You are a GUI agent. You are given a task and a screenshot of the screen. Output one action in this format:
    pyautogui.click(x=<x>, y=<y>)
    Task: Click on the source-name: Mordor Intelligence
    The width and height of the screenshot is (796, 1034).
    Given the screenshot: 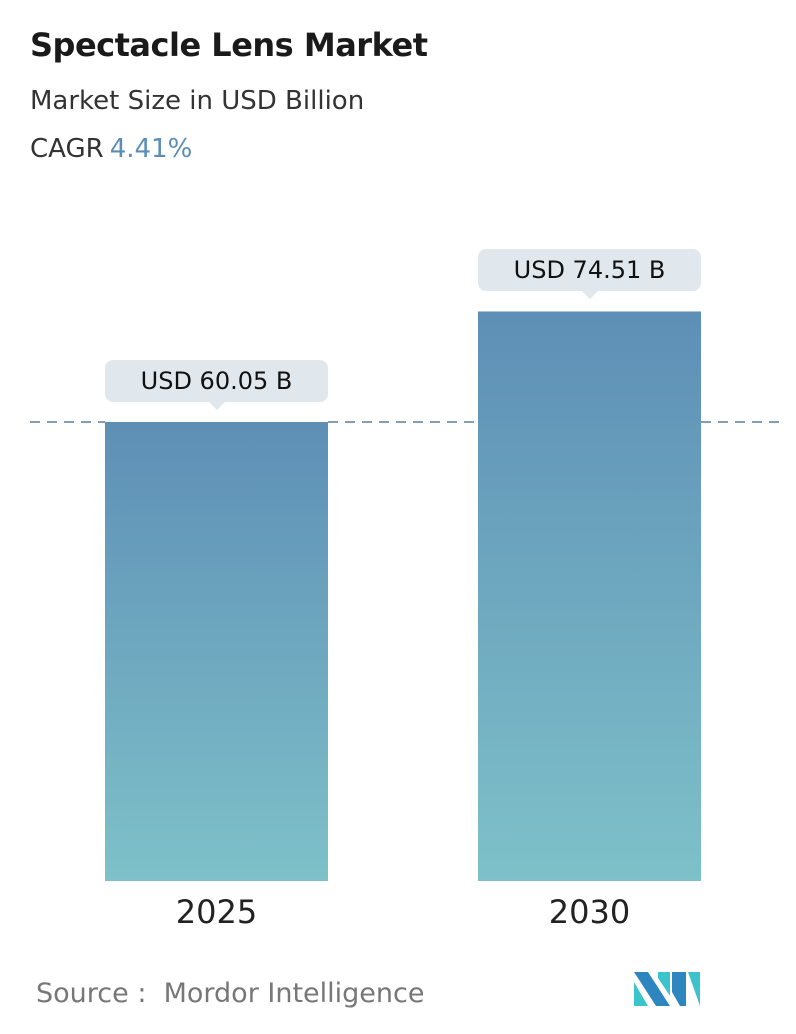 What is the action you would take?
    pyautogui.click(x=294, y=993)
    